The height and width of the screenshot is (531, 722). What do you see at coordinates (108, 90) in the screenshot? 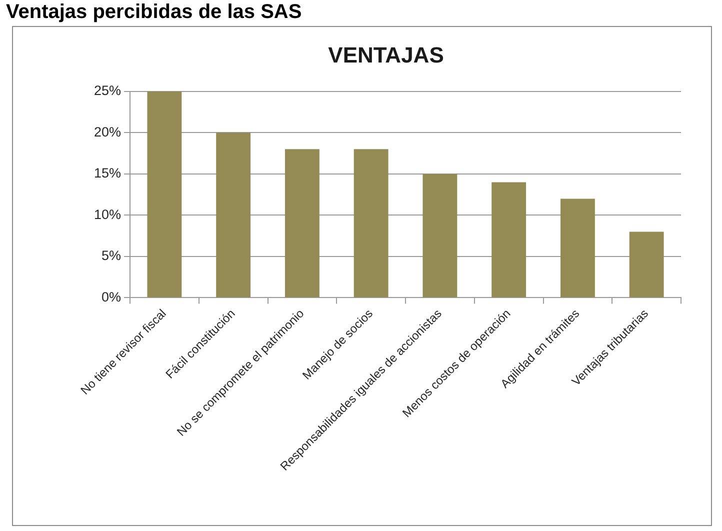
I see `y-tick-label: 25%` at bounding box center [108, 90].